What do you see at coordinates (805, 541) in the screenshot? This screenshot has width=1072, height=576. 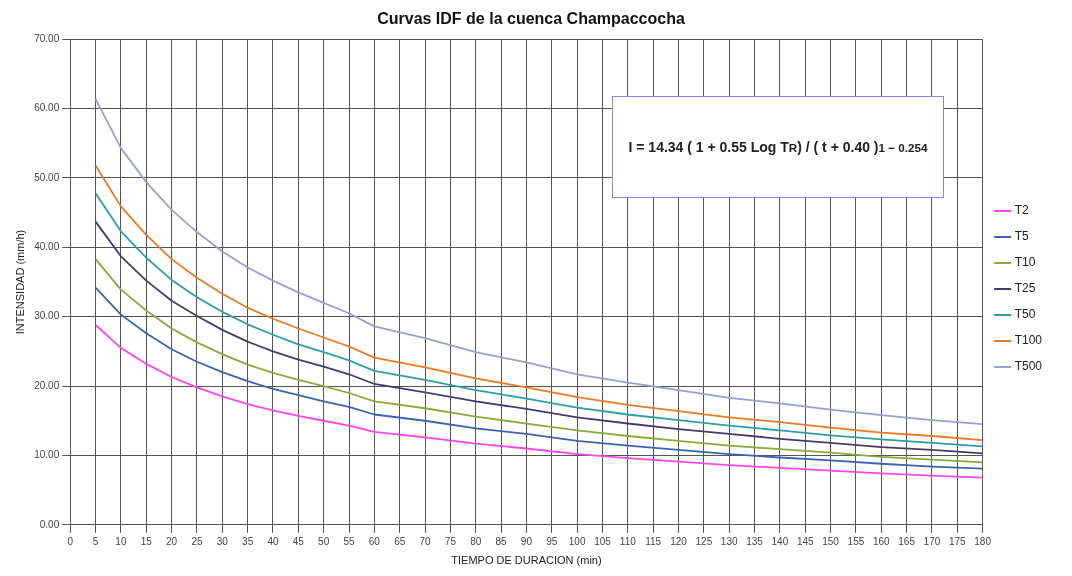 I see `x-tick-label: 145` at bounding box center [805, 541].